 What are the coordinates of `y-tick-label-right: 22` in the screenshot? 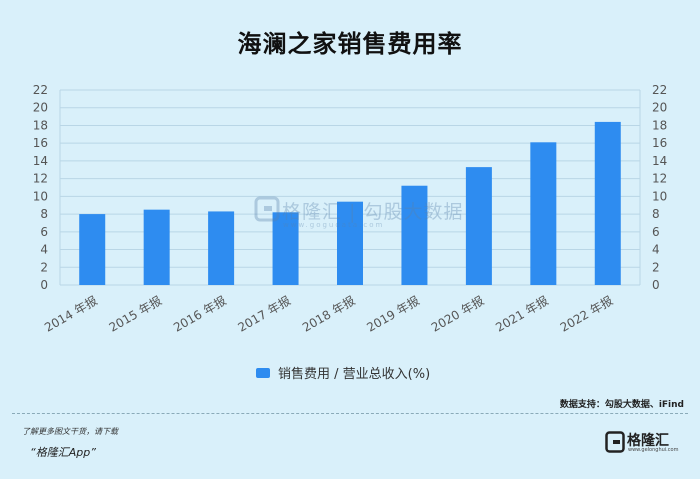 It's located at (659, 90).